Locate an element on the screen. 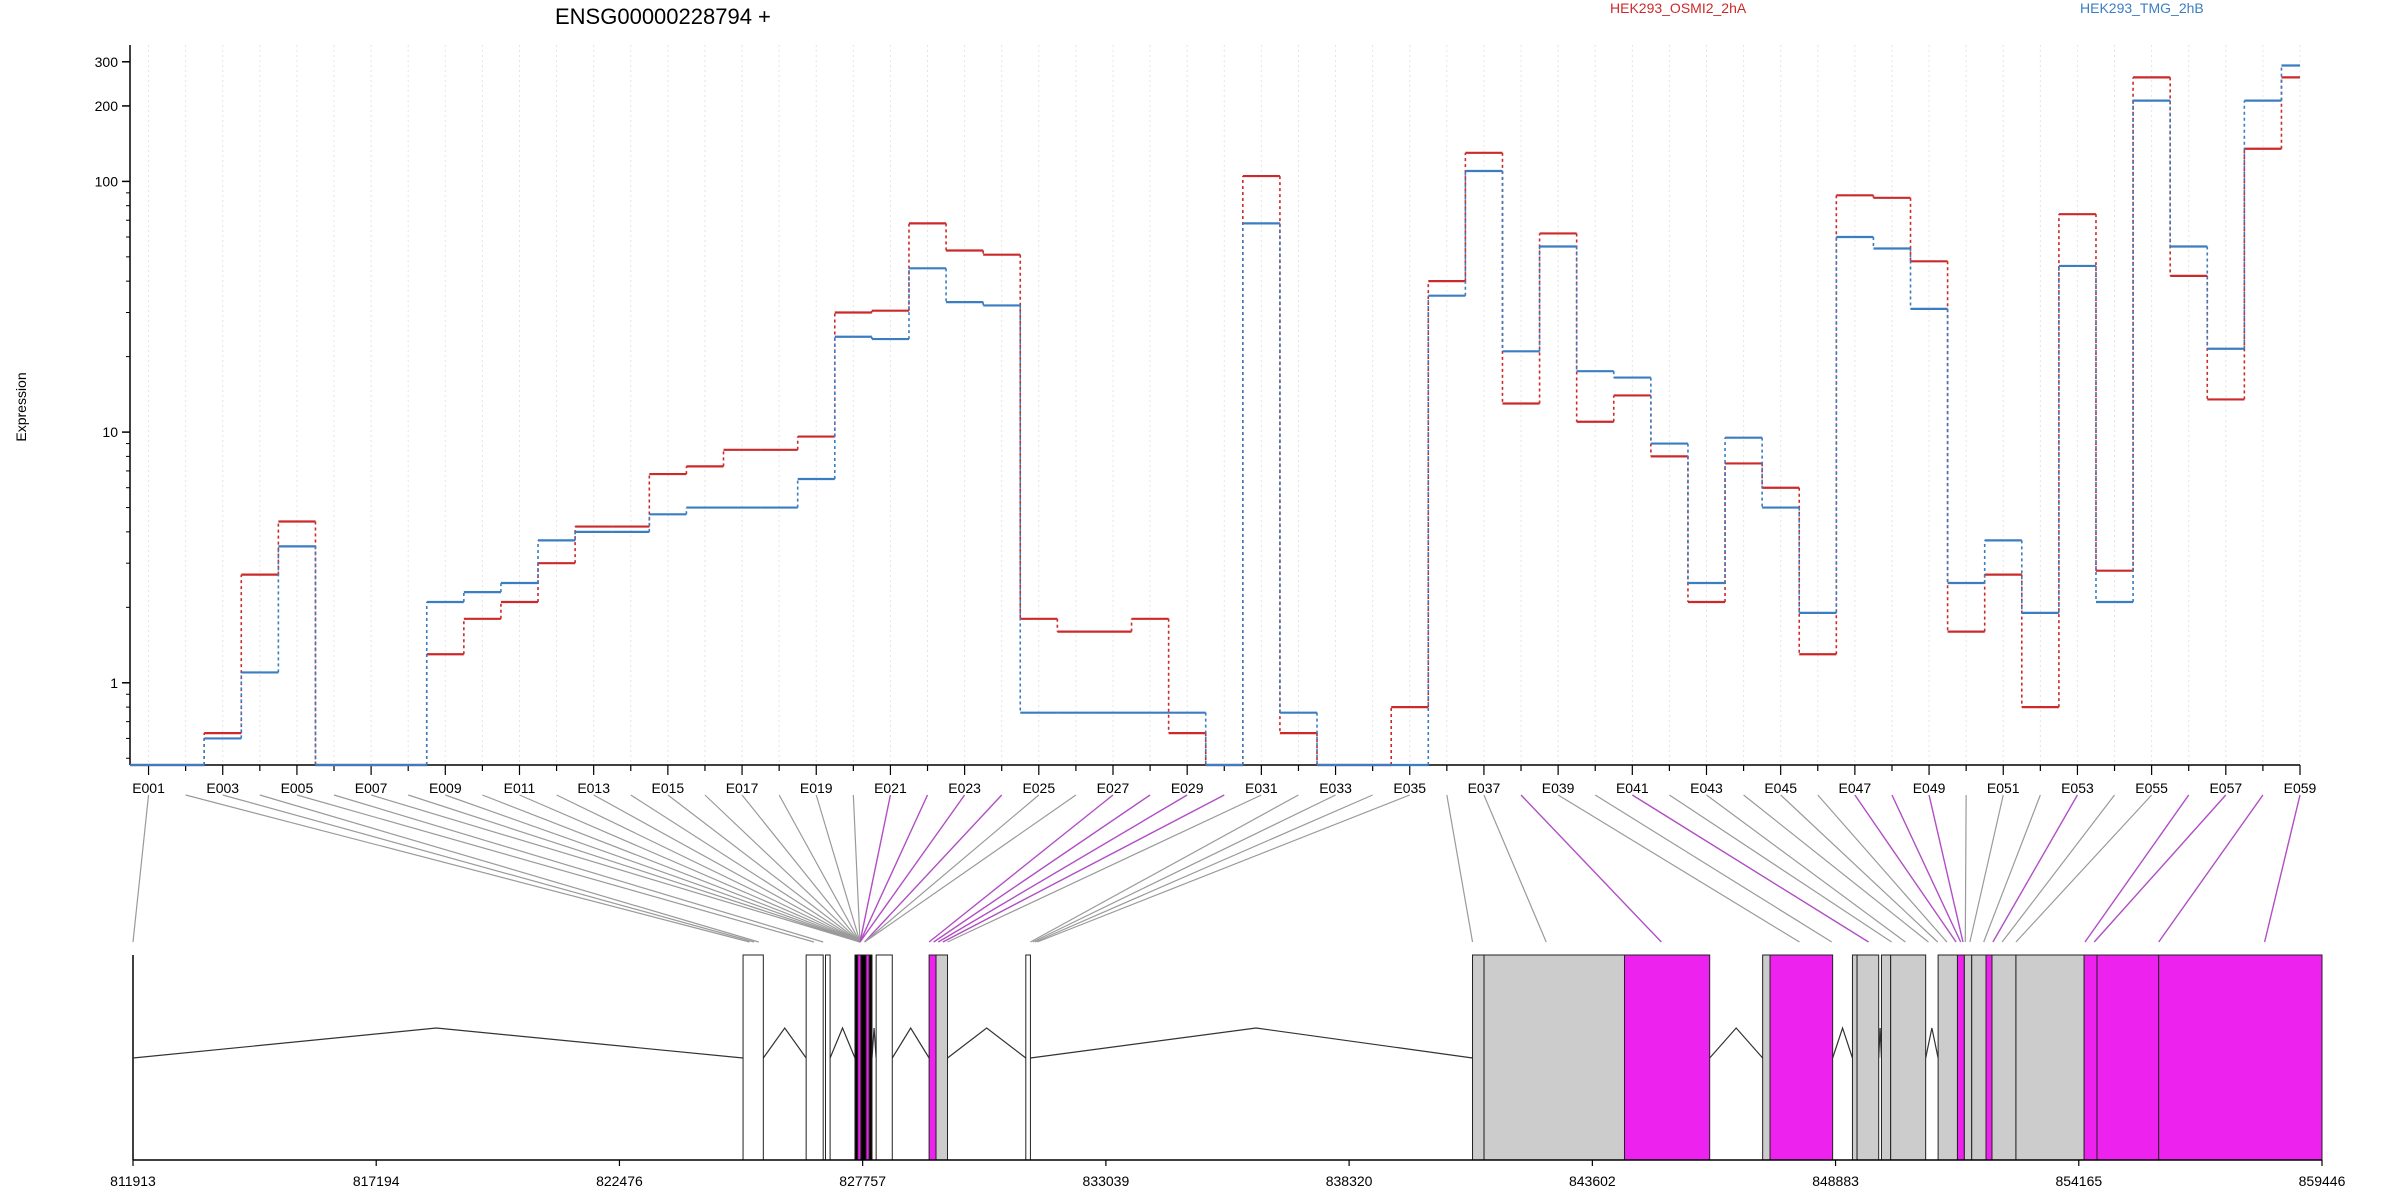 The width and height of the screenshot is (2400, 1200). x-tick-label: E031 is located at coordinates (1261, 788).